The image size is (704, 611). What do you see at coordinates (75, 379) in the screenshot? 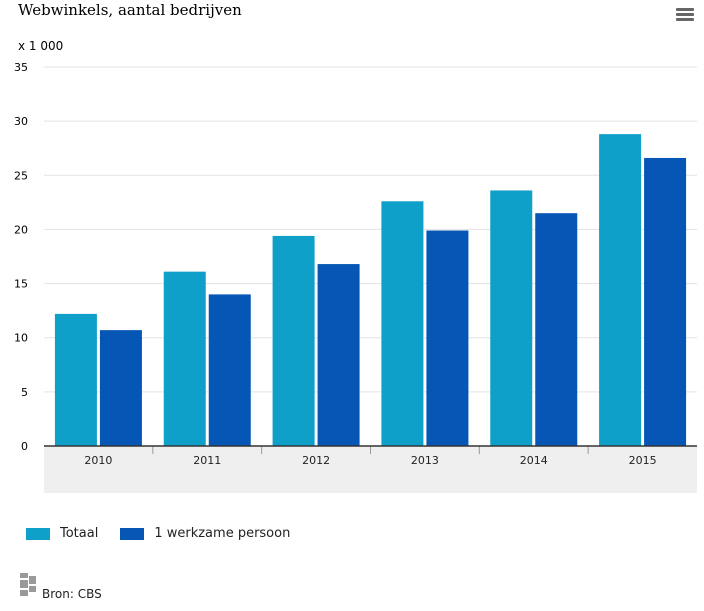
I see `bar-totaal-2010` at bounding box center [75, 379].